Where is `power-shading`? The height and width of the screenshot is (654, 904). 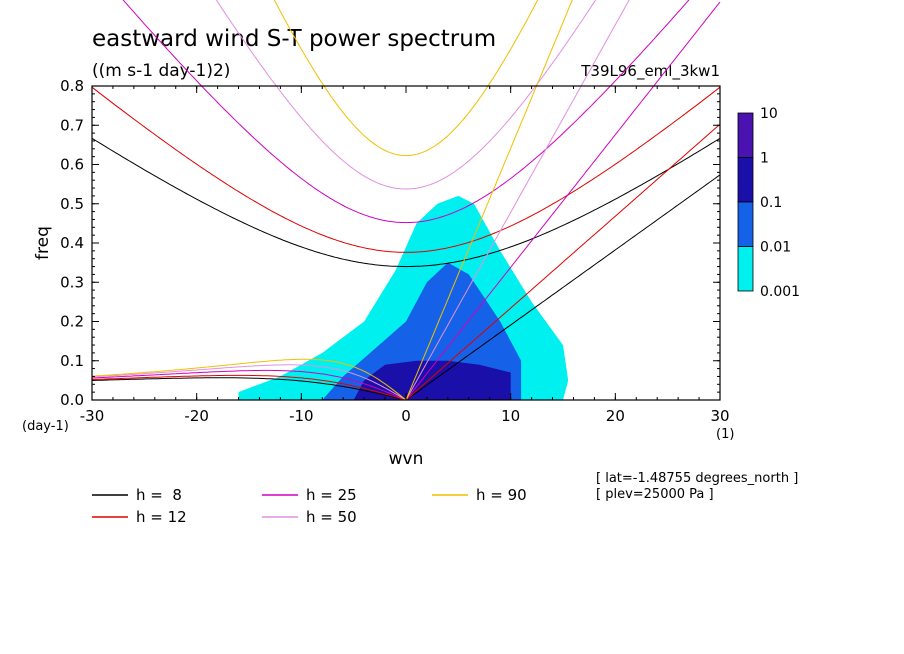 power-shading is located at coordinates (403, 297).